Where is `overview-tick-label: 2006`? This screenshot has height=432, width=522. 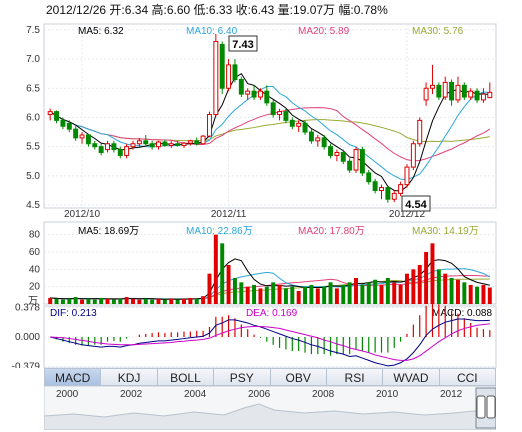 overview-tick-label: 2006 is located at coordinates (259, 394).